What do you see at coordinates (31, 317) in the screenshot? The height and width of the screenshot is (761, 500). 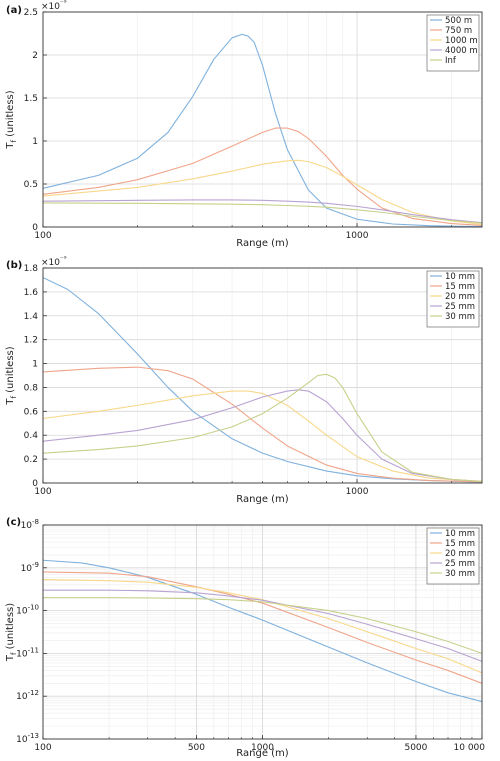 I see `y-tick-label: 1.4` at bounding box center [31, 317].